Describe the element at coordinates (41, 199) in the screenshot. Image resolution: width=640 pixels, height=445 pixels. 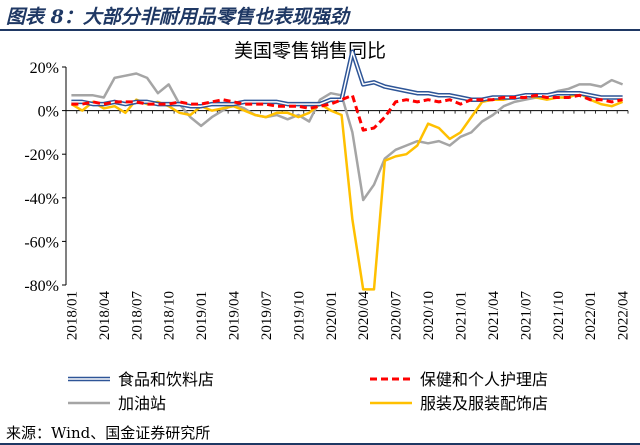
I see `y-tick-label: -40%` at that location.